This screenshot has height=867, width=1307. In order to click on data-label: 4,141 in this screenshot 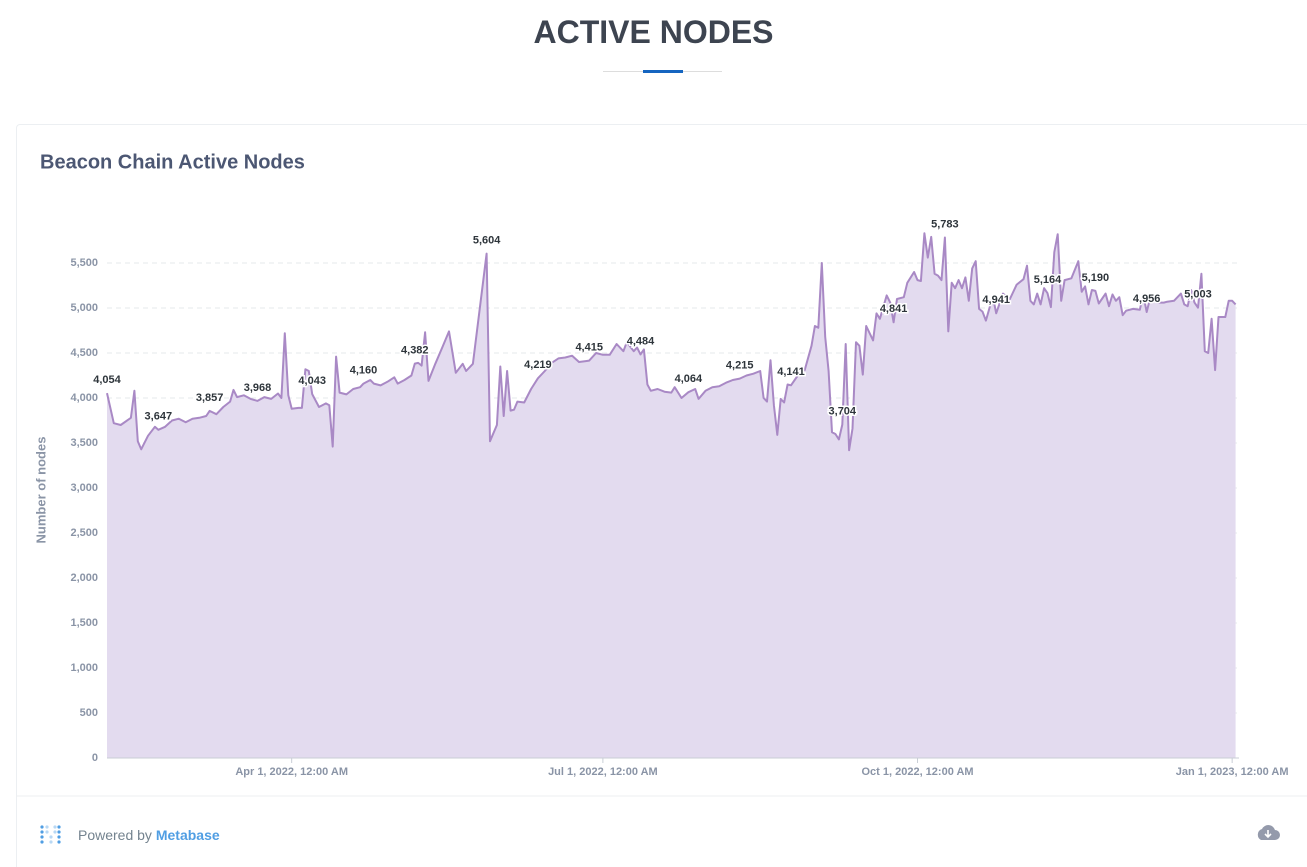, I will do `click(791, 372)`.